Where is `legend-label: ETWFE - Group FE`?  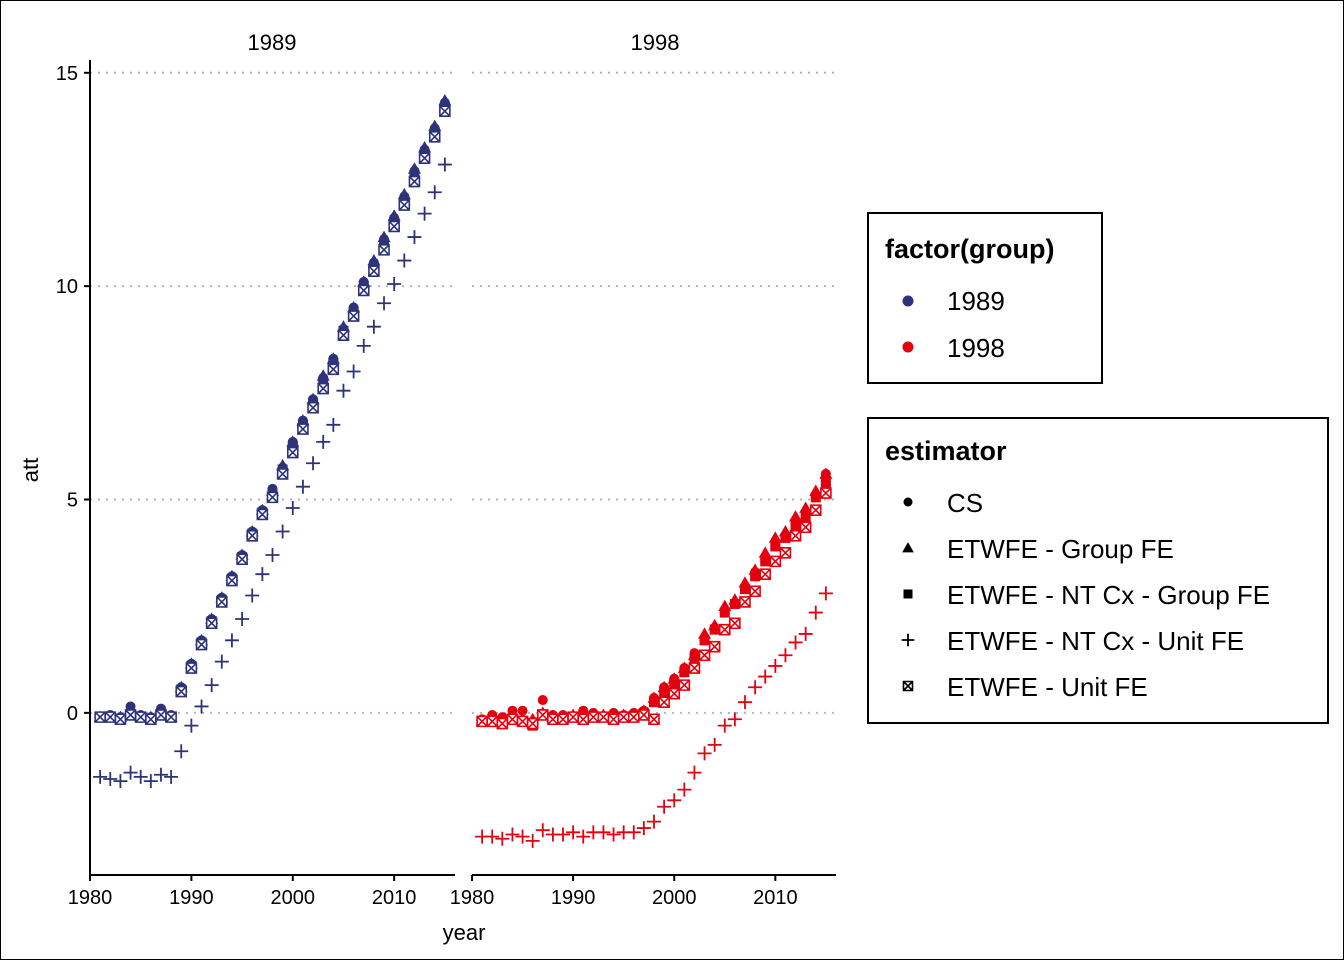 legend-label: ETWFE - Group FE is located at coordinates (1060, 549).